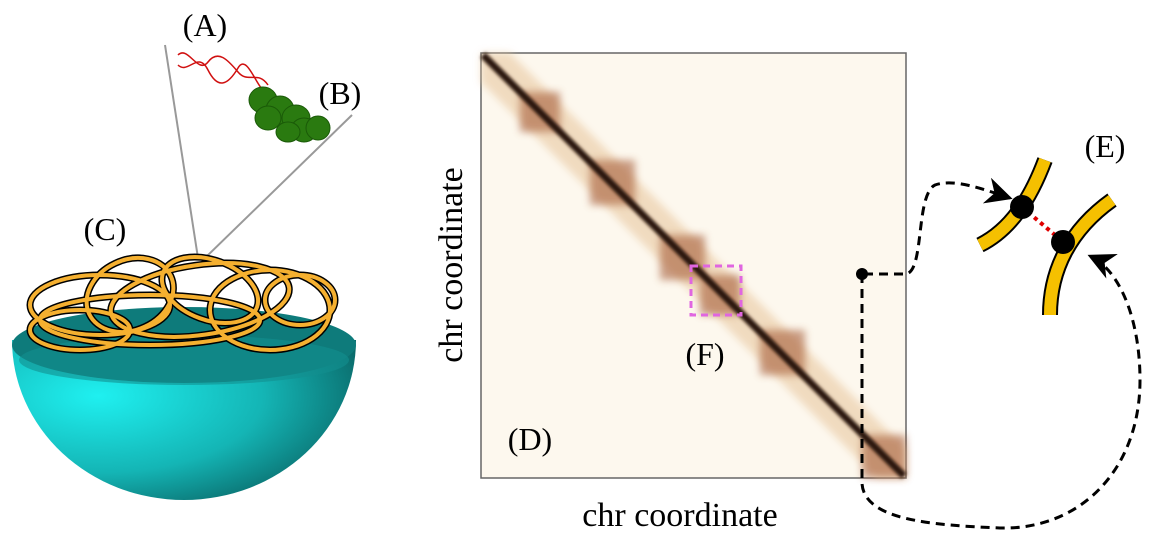 The height and width of the screenshot is (542, 1152). What do you see at coordinates (1046, 236) in the screenshot?
I see `chromatin-fragments` at bounding box center [1046, 236].